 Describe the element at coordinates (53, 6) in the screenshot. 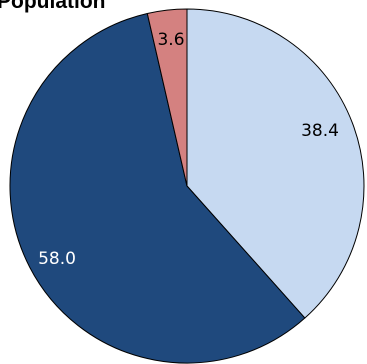

I see `chart-title: Population` at that location.